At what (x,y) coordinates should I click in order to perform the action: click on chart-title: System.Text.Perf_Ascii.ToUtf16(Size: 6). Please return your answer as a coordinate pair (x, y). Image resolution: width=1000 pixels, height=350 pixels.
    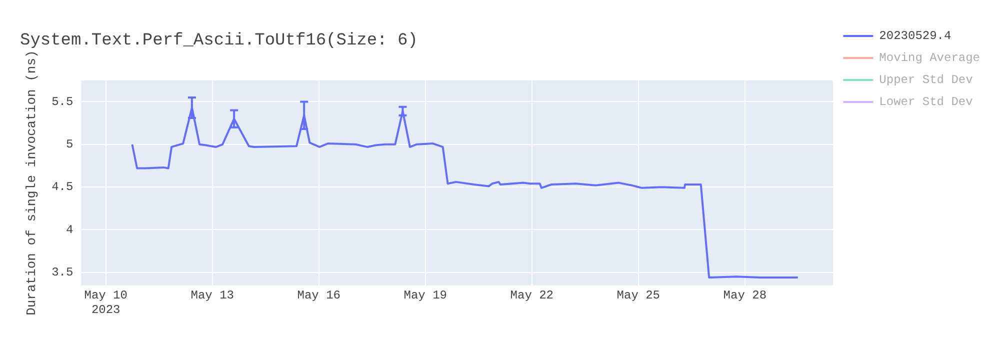
    Looking at the image, I should click on (219, 41).